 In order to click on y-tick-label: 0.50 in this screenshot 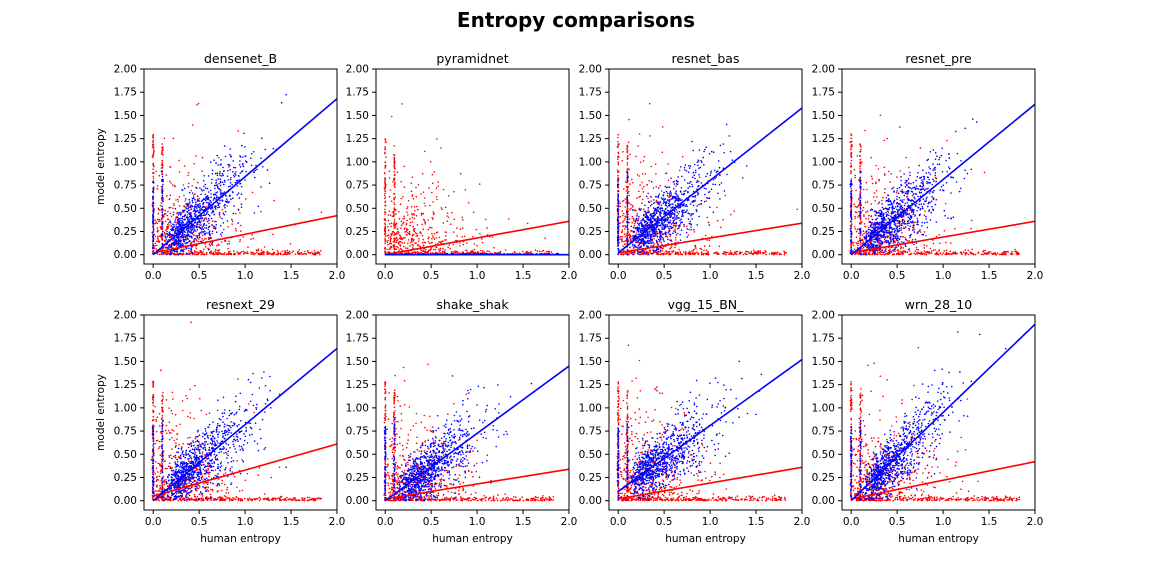, I will do `click(357, 209)`.